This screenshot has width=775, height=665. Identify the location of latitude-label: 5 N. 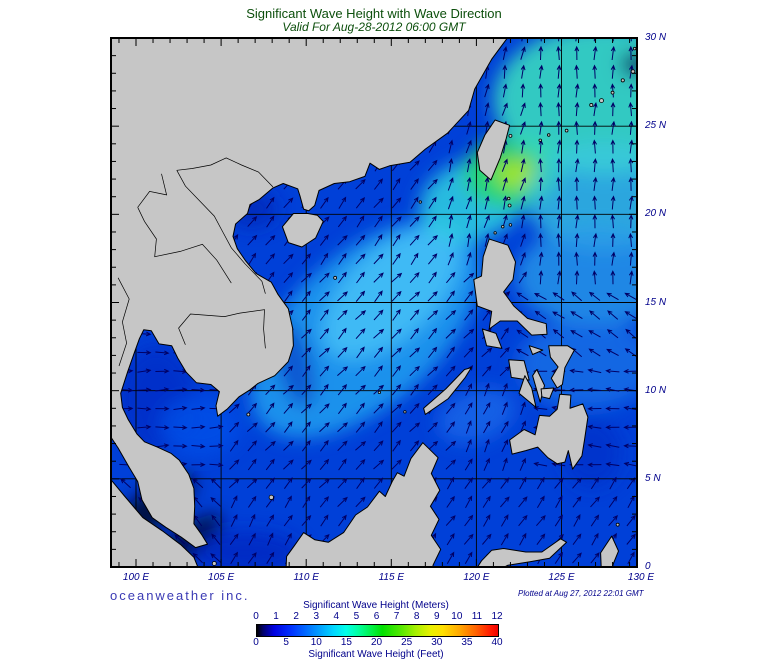
(653, 478).